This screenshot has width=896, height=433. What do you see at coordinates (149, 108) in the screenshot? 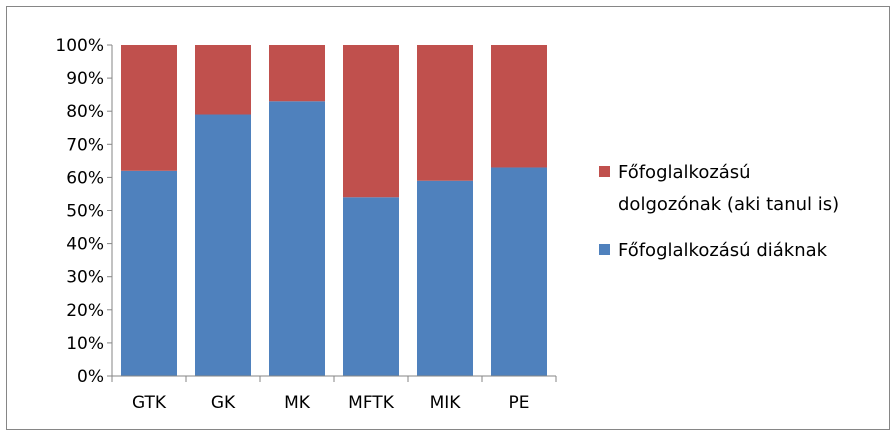
I see `bar-segment-gtk-worker` at bounding box center [149, 108].